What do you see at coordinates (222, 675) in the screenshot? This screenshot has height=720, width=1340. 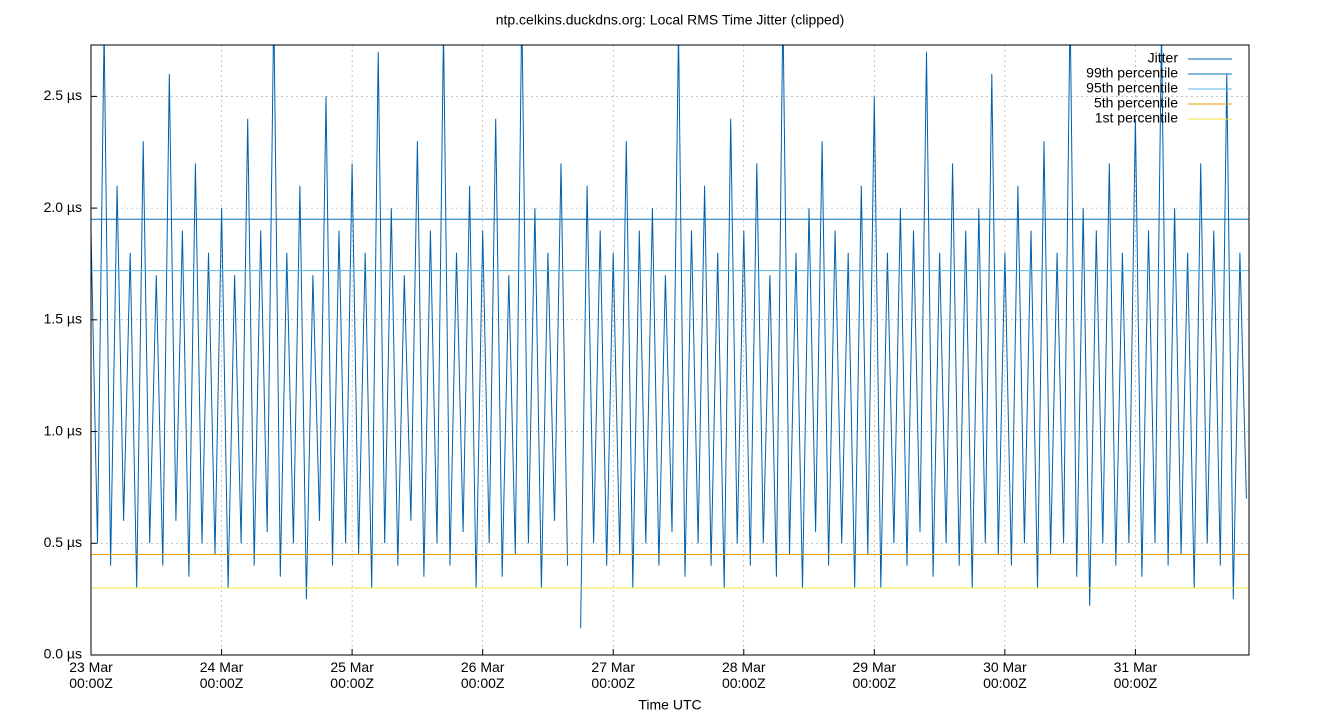 I see `x-tick-label: 24 Mar 00:00Z` at bounding box center [222, 675].